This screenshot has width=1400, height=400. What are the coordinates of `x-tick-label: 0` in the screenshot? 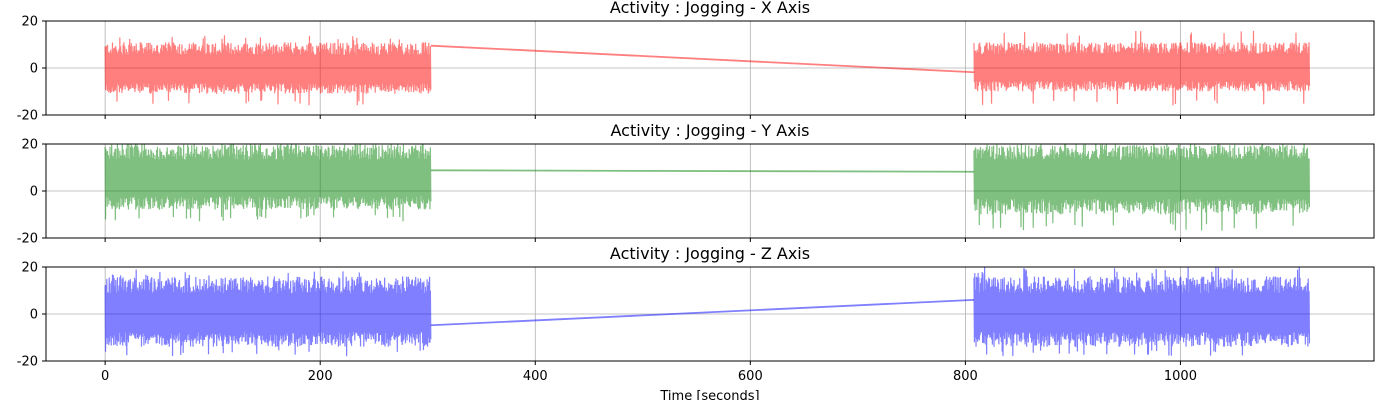 It's located at (105, 376).